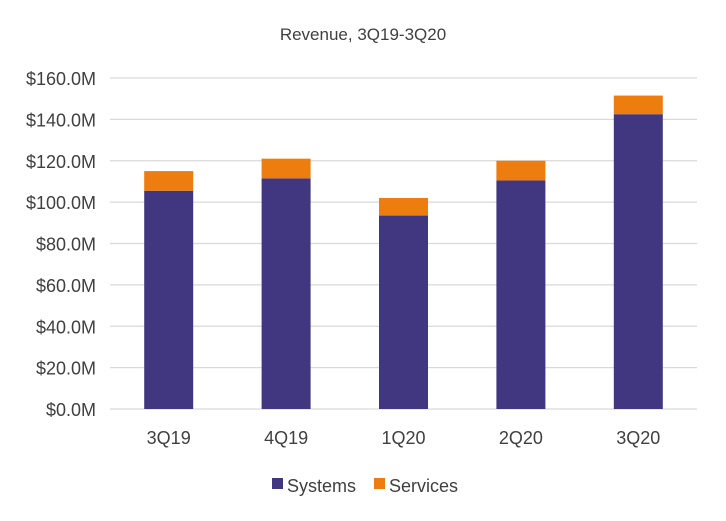 The image size is (726, 521). What do you see at coordinates (286, 293) in the screenshot?
I see `bar-systems-4q19` at bounding box center [286, 293].